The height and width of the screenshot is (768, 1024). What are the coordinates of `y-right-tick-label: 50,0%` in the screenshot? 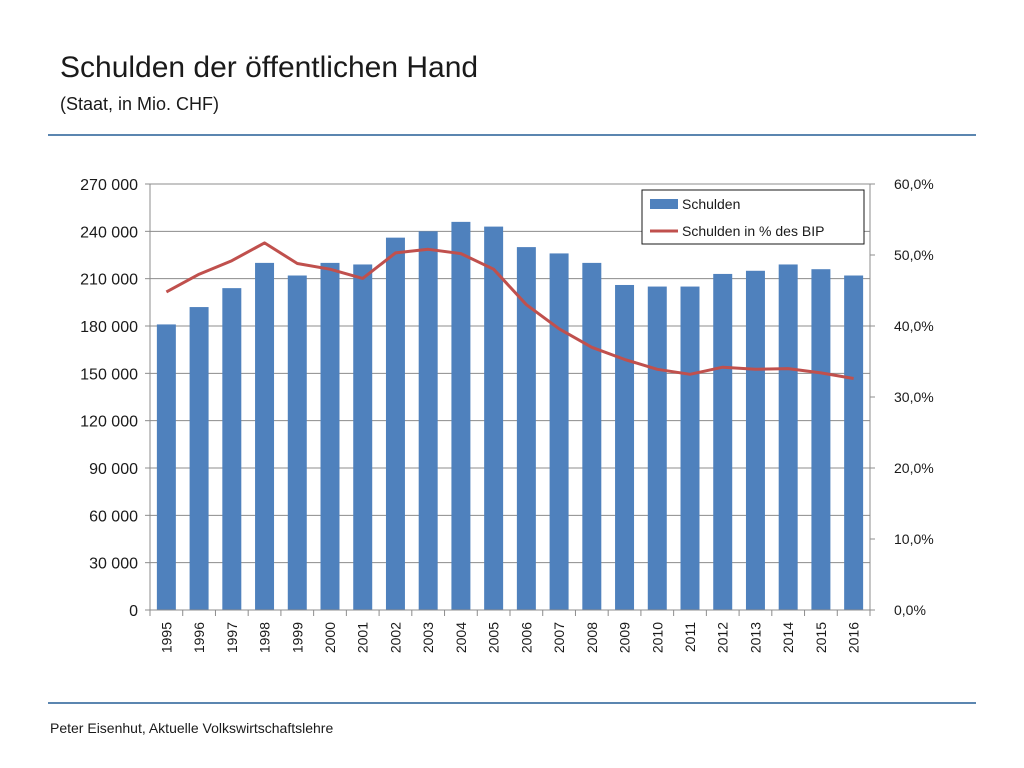 It's located at (914, 255).